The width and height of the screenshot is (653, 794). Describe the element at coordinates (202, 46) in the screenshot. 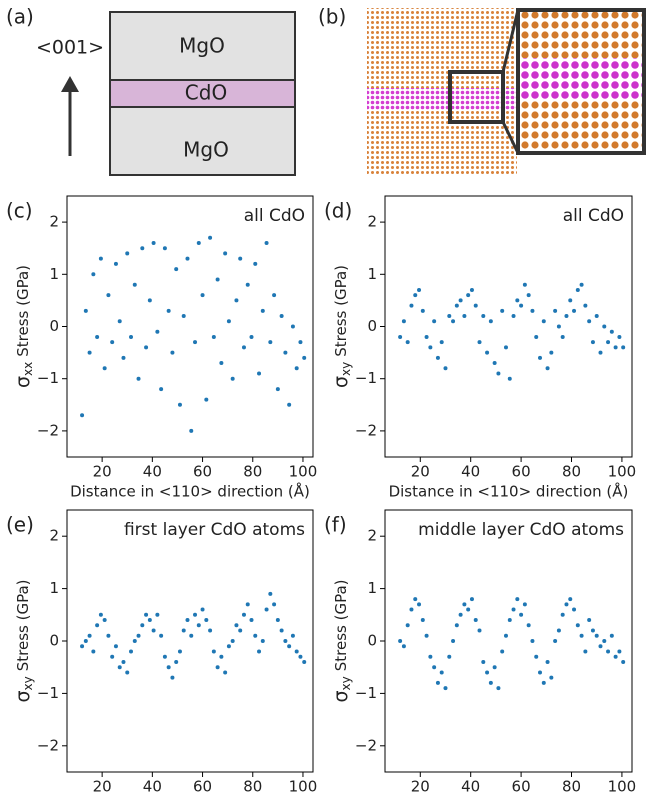

I see `layer-label: MgO` at that location.